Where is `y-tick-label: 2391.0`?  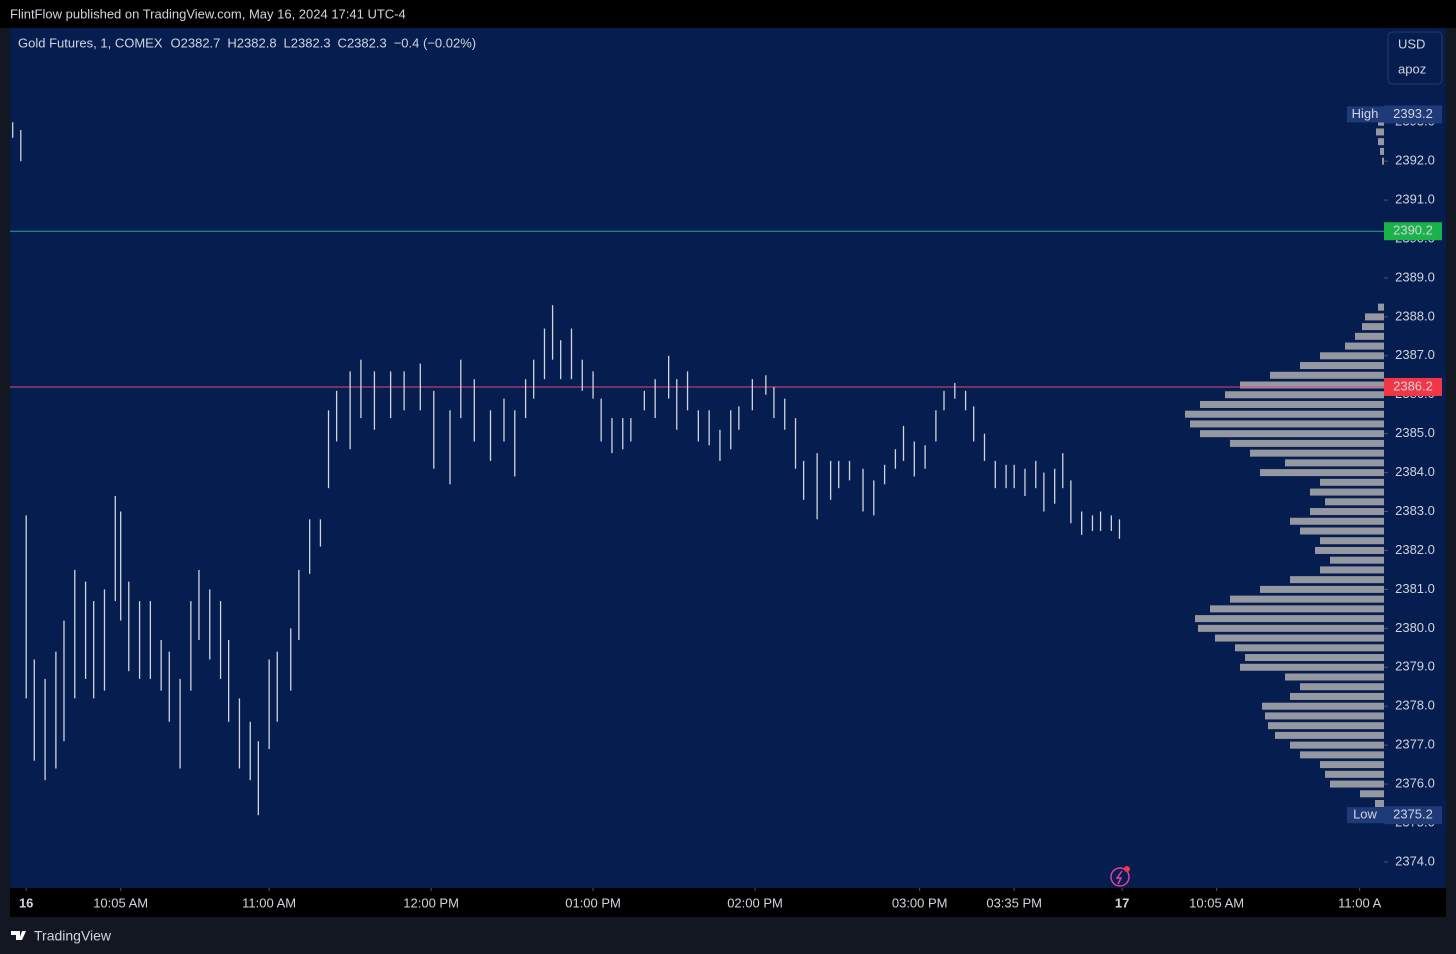 y-tick-label: 2391.0 is located at coordinates (1415, 199).